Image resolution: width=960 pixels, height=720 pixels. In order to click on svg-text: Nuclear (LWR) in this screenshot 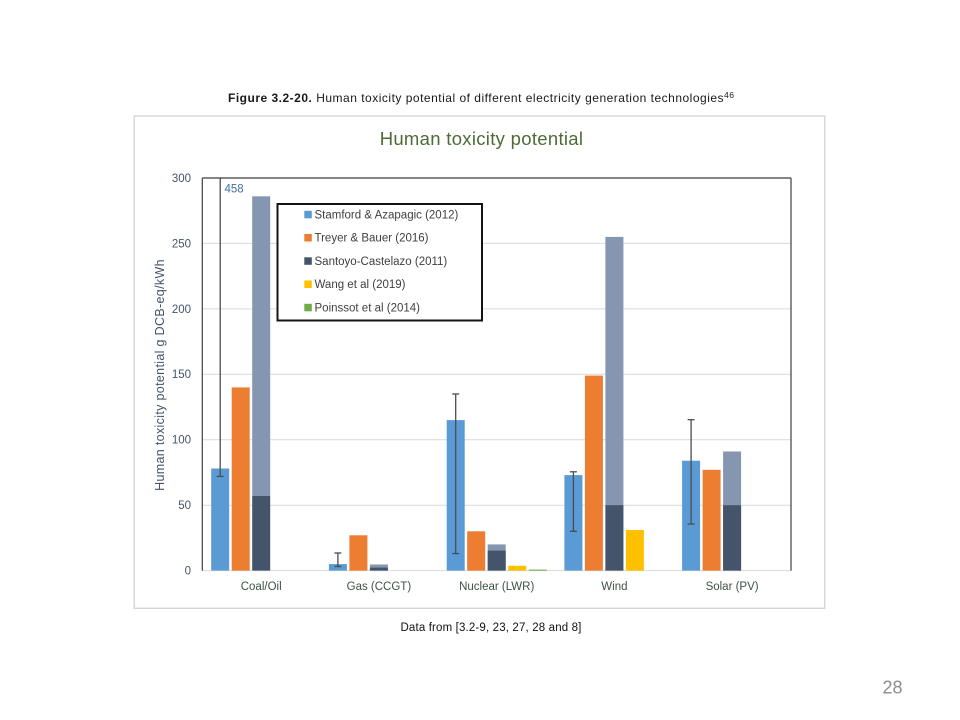, I will do `click(496, 587)`.